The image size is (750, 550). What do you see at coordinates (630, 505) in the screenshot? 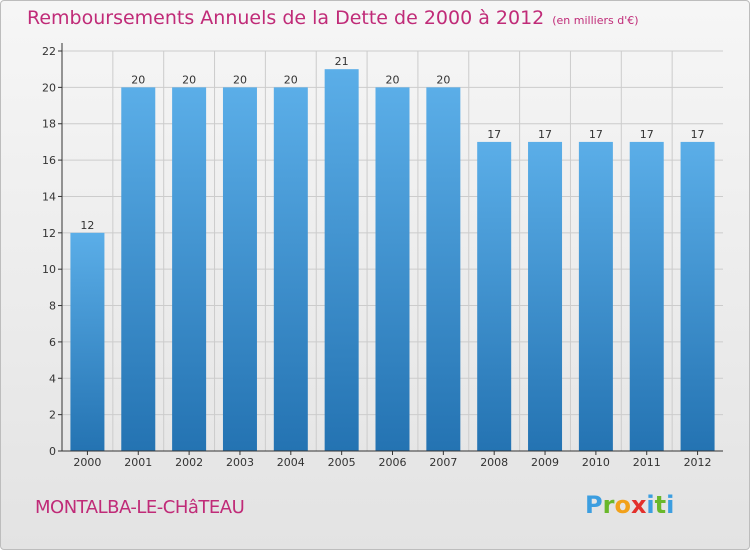
I see `proxiti-logo: Proxiti` at bounding box center [630, 505].